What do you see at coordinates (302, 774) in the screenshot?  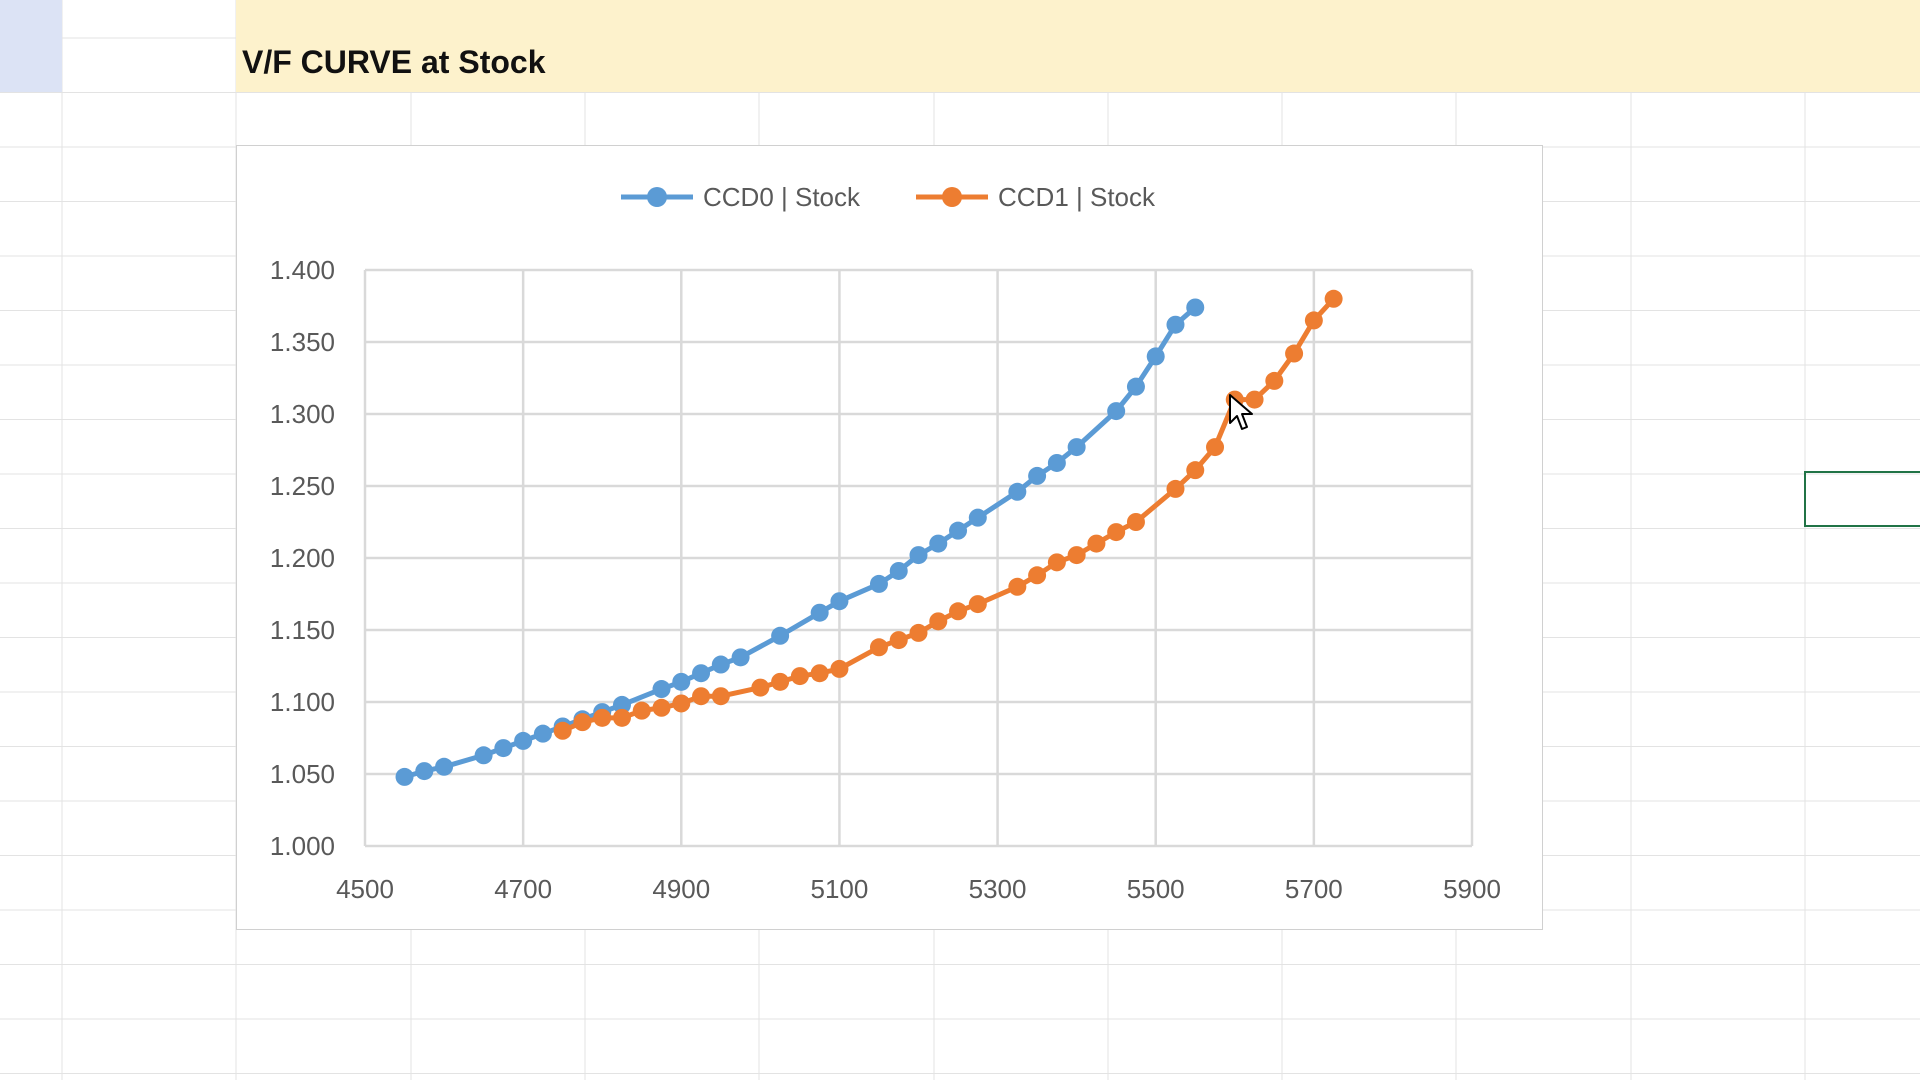 I see `y-tick-label: 1.050` at bounding box center [302, 774].